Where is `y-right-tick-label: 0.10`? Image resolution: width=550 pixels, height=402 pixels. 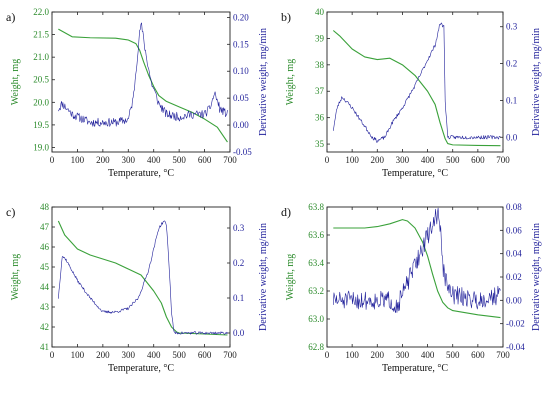
y-right-tick-label: 0.10 is located at coordinates (241, 71).